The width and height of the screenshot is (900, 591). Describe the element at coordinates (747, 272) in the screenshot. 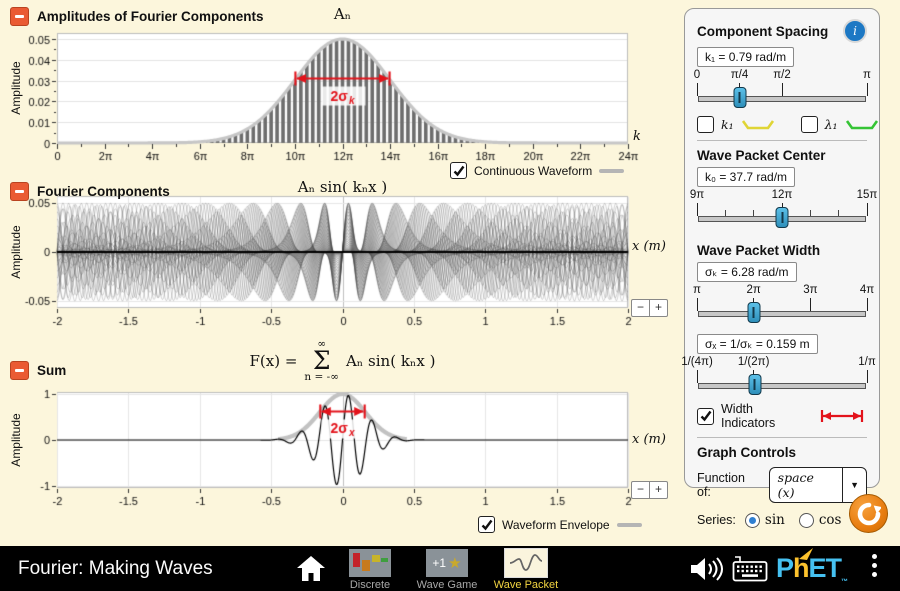

I see `sigma-k-value-display: σₖ = 6.28 rad/m` at that location.